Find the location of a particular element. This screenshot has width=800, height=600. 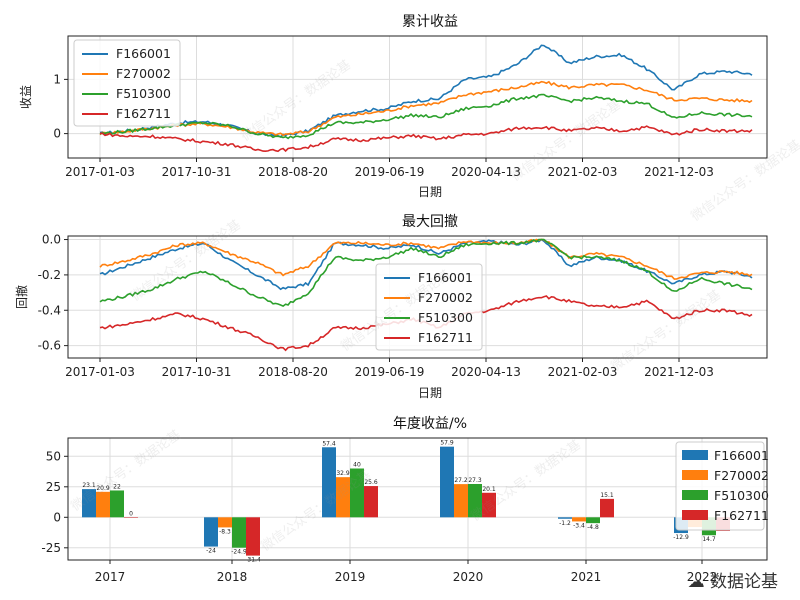

y-tick-label: 25 is located at coordinates (53, 487).